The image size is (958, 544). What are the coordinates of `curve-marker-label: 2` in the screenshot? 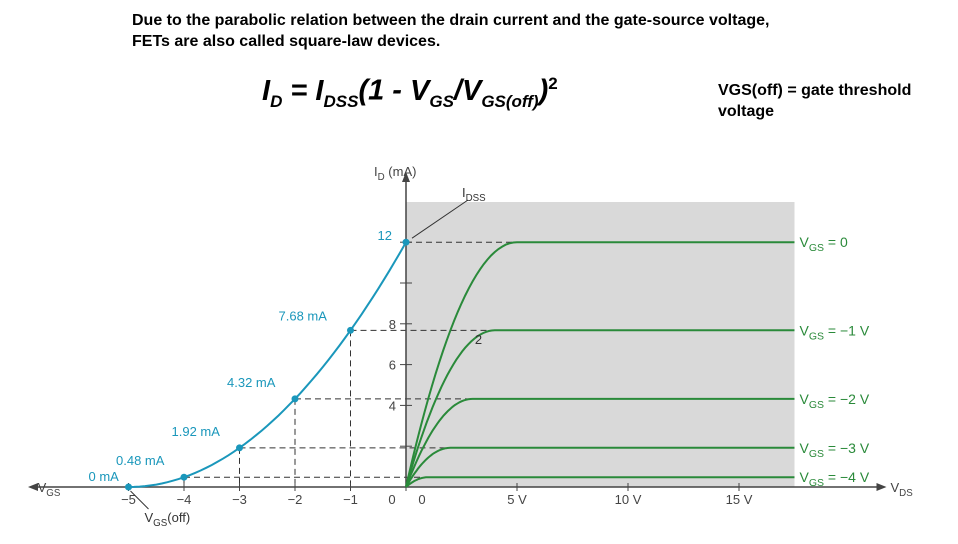 It's located at (478, 339).